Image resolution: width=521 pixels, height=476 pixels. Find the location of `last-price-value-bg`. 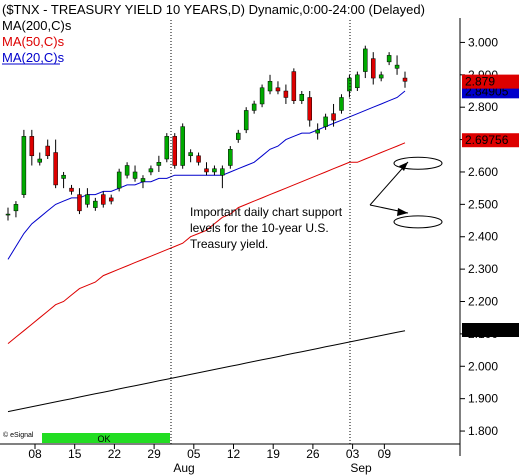

last-price-value-bg is located at coordinates (490, 81).